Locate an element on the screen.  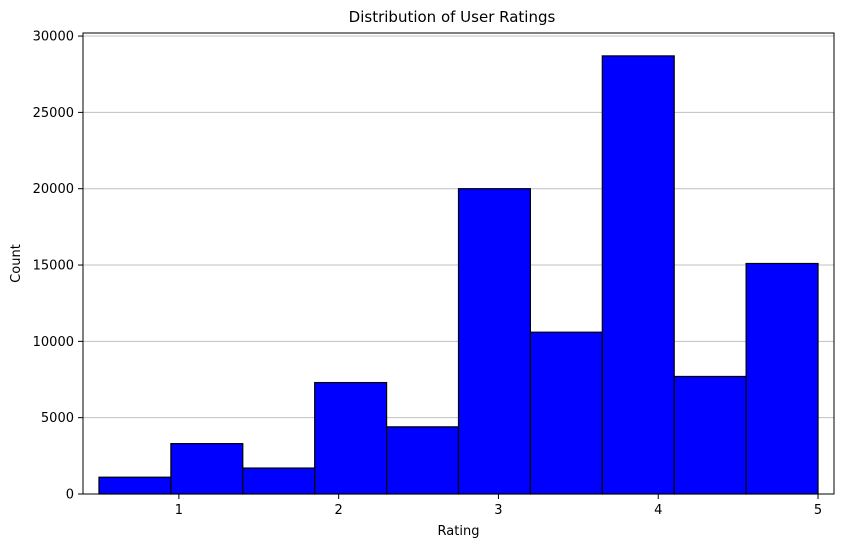
y-tick-label: 0 is located at coordinates (70, 495).